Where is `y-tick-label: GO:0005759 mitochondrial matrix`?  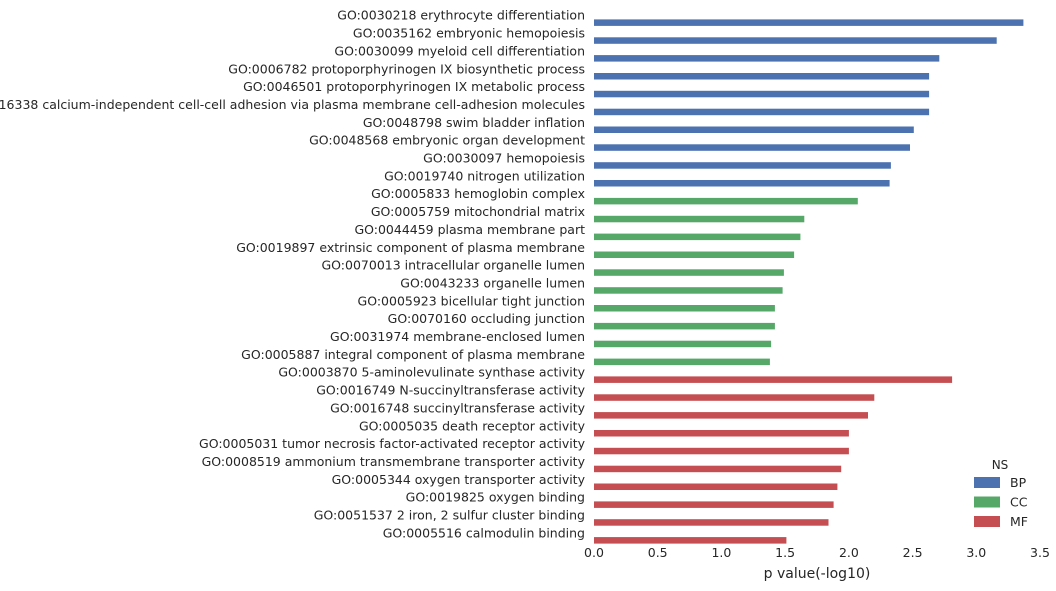 y-tick-label: GO:0005759 mitochondrial matrix is located at coordinates (478, 211).